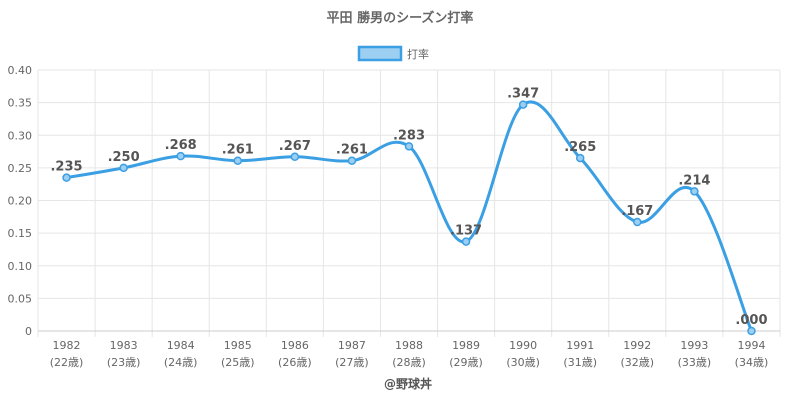  What do you see at coordinates (523, 345) in the screenshot?
I see `x-tick-label: 1990` at bounding box center [523, 345].